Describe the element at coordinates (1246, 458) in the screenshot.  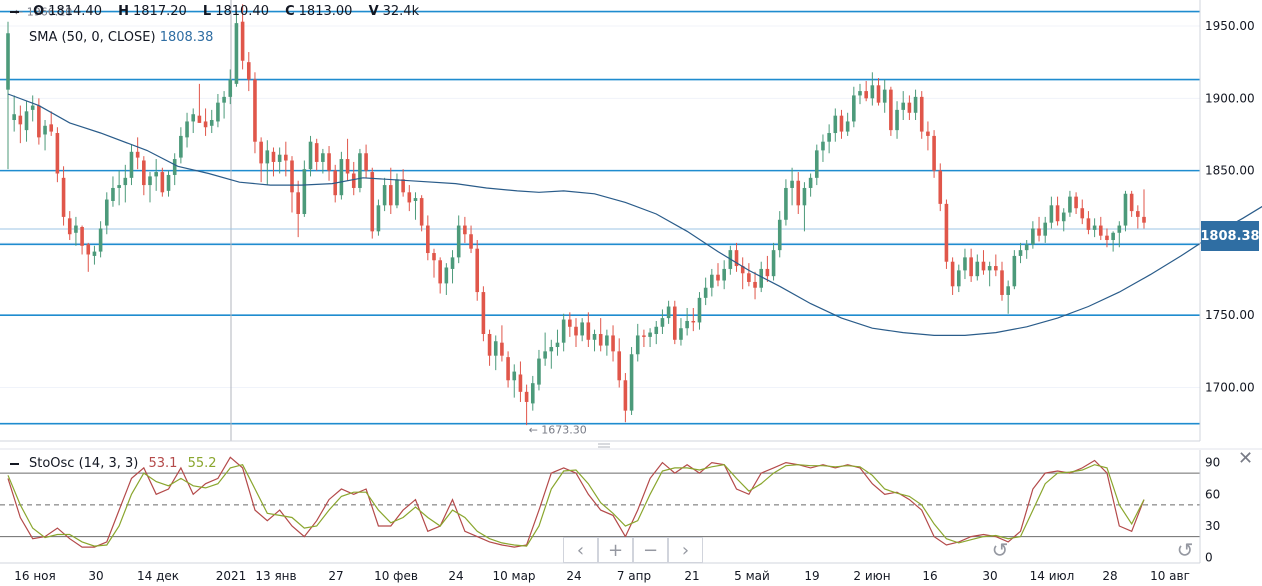
I see `close-pane-icon: ✕` at that location.